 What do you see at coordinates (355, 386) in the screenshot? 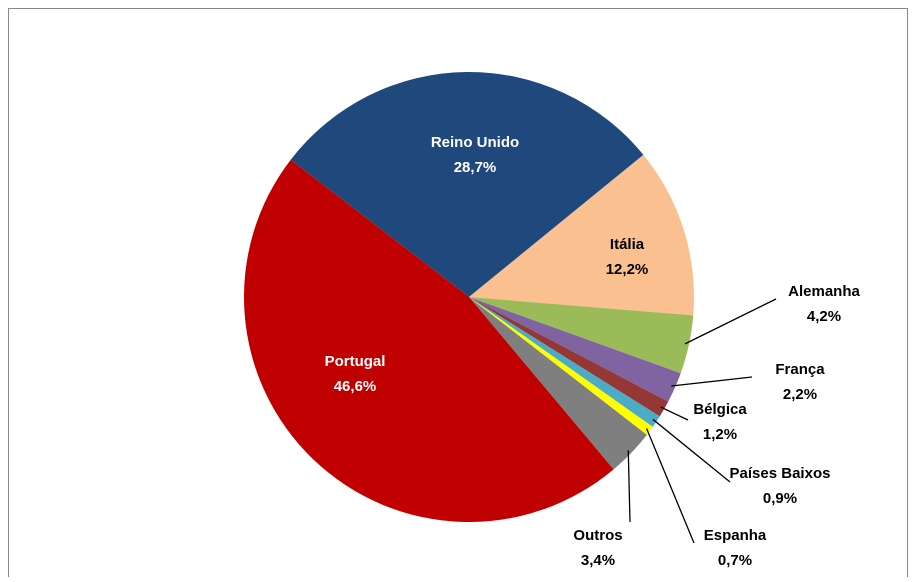
I see `slice-value-label: 46,6%` at bounding box center [355, 386].